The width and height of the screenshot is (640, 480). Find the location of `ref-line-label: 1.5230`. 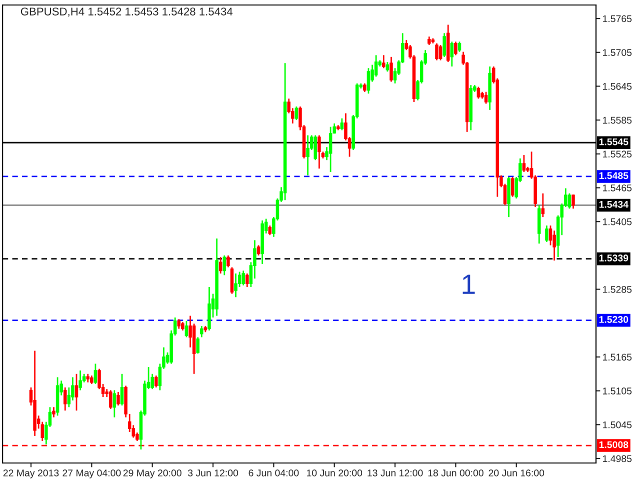

ref-line-label: 1.5230 is located at coordinates (613, 319).